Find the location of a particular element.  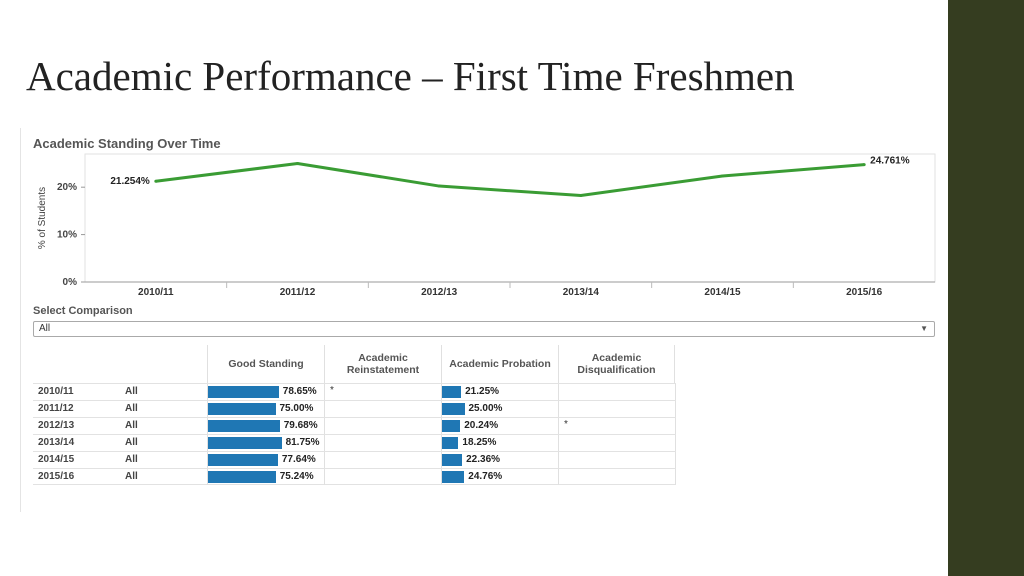

good-standing-cell: 75.24% is located at coordinates (266, 477).